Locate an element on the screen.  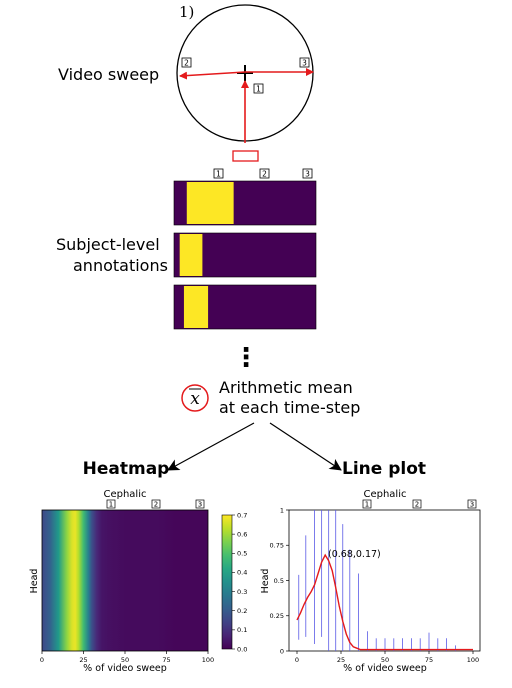
ann-marker-3: 3 is located at coordinates (307, 174).